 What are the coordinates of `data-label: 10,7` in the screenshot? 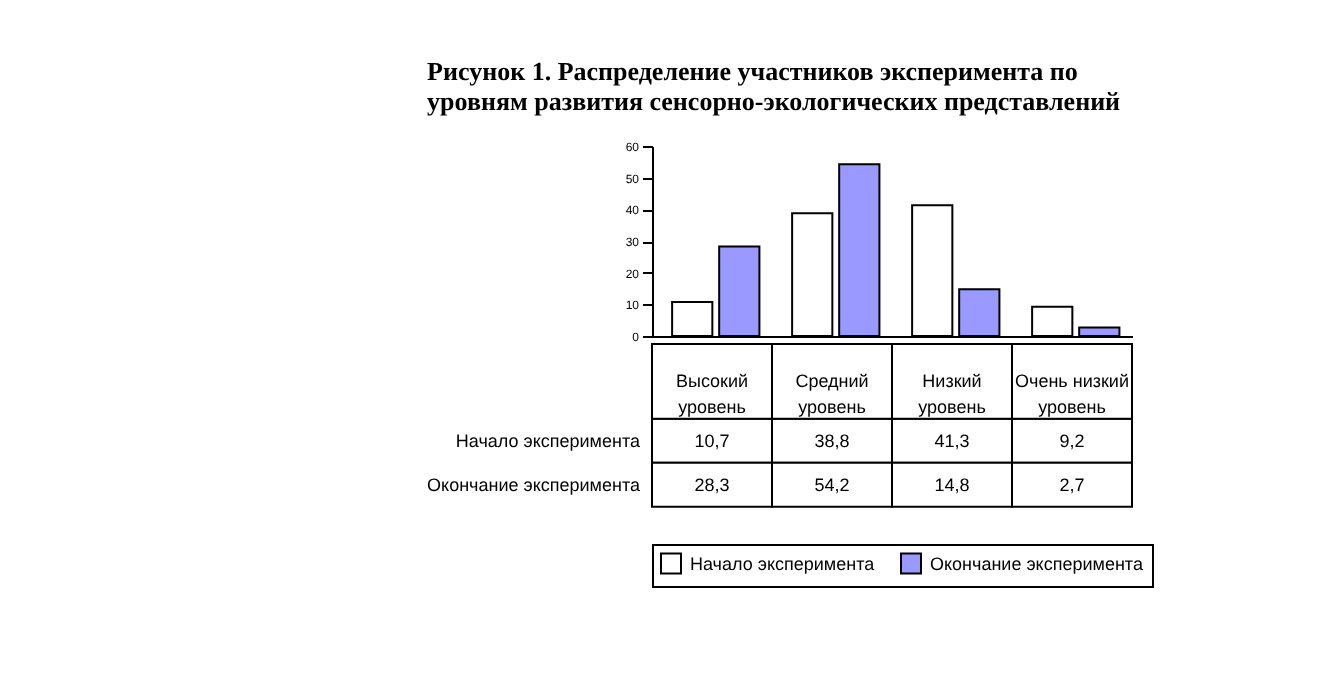 It's located at (712, 440).